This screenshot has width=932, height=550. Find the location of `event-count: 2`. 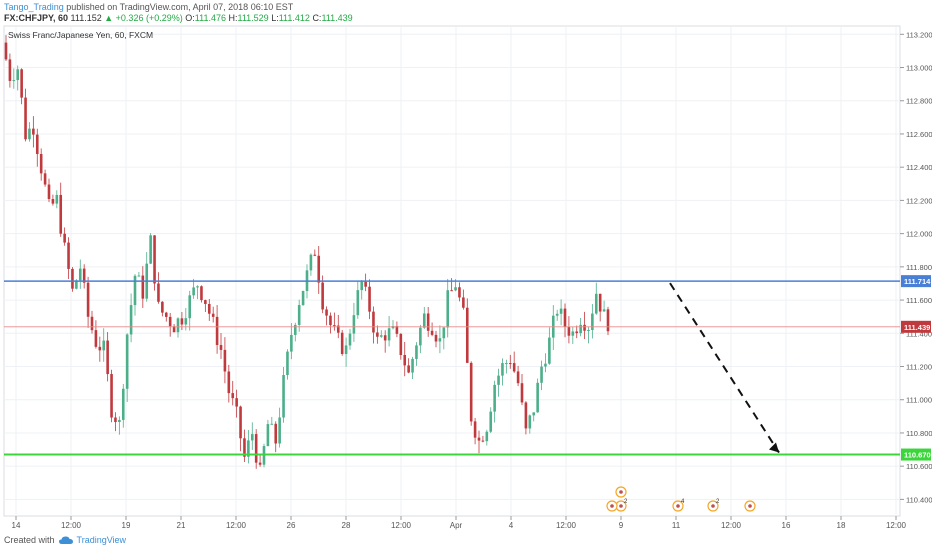

event-count: 2 is located at coordinates (626, 502).